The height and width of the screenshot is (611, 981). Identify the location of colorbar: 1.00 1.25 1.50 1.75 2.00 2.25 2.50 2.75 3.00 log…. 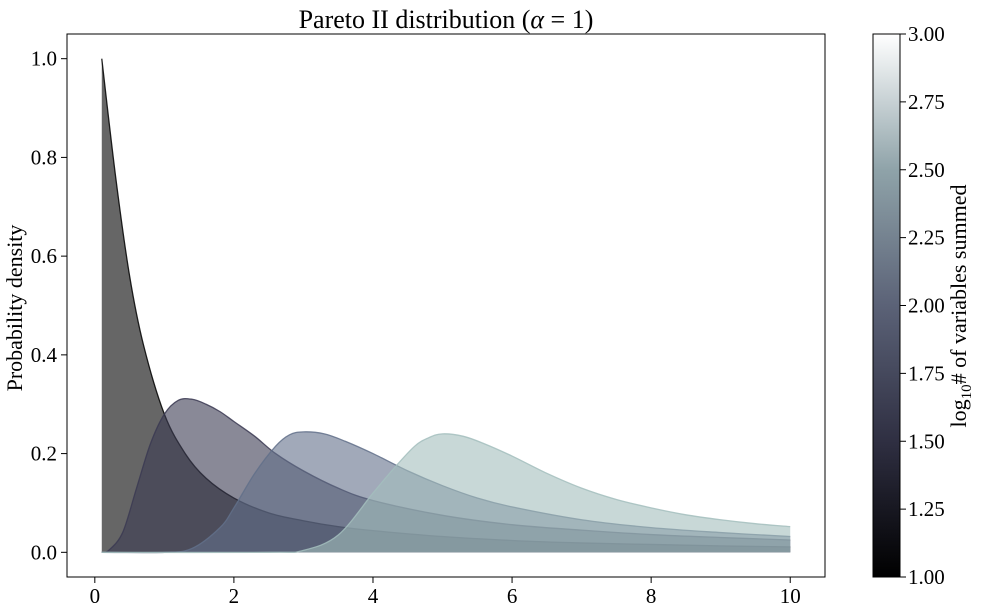
(923, 305).